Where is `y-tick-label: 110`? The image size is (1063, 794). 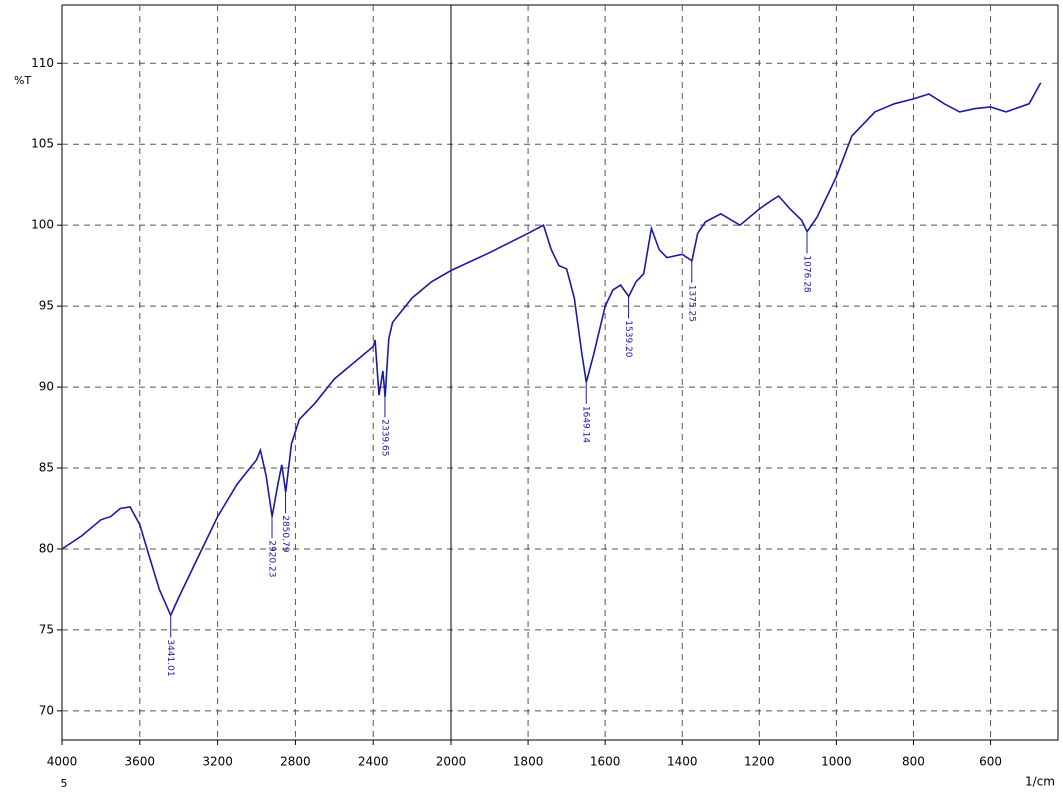
y-tick-label: 110 is located at coordinates (42, 63).